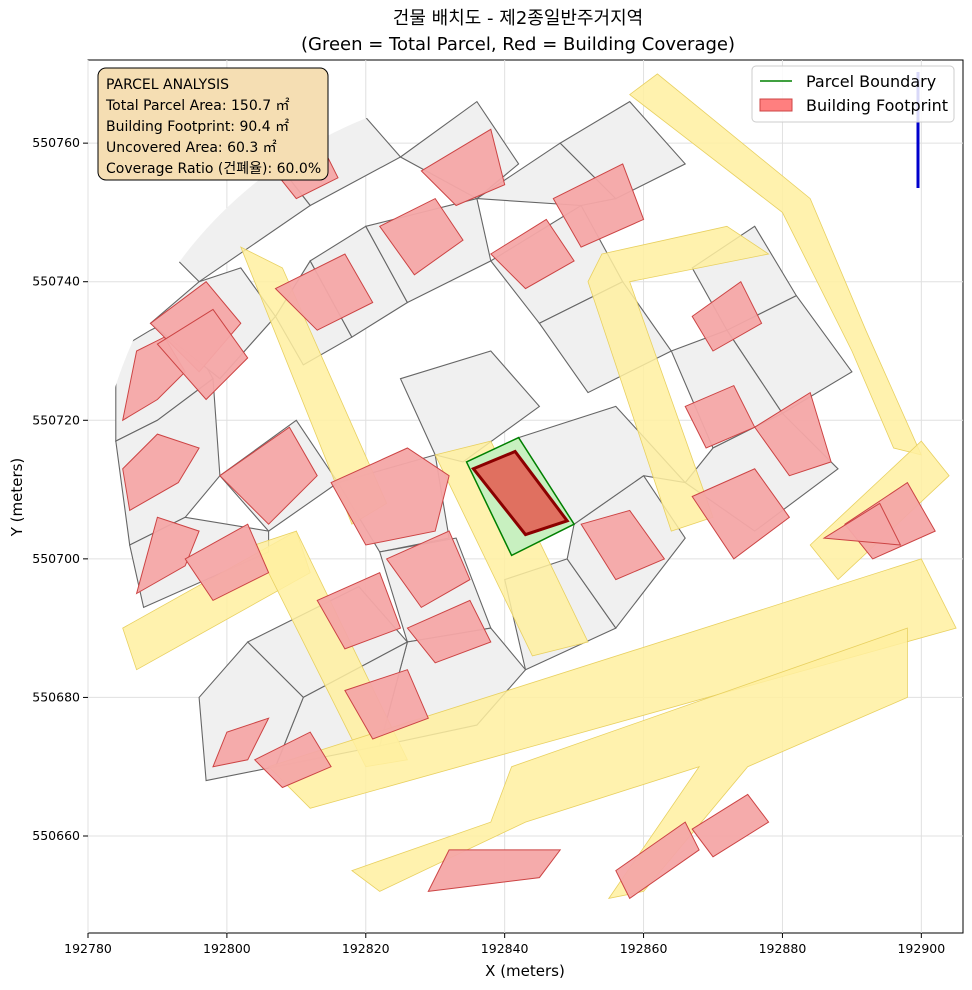  What do you see at coordinates (227, 948) in the screenshot?
I see `x-tick-label: 192800` at bounding box center [227, 948].